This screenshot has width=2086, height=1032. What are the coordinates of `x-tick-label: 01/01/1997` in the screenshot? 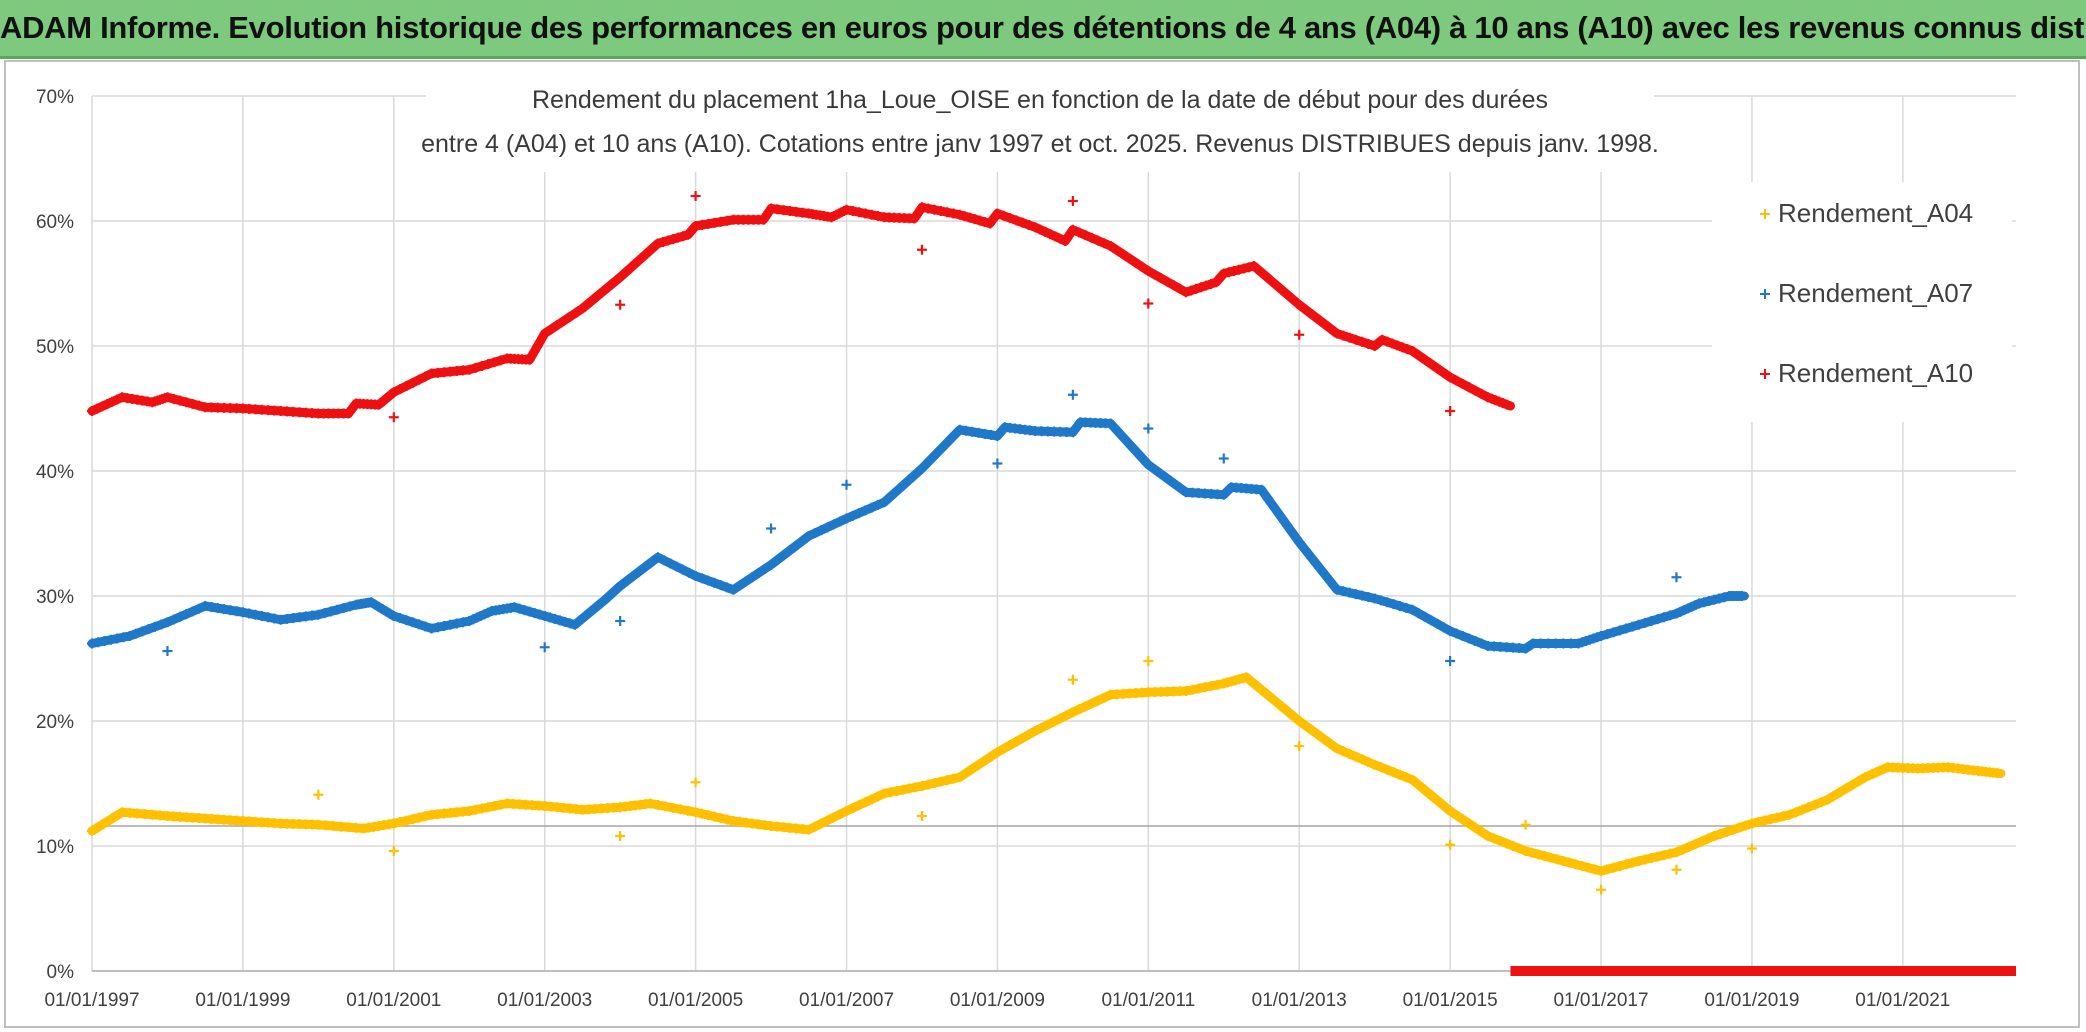 It's located at (91, 1000).